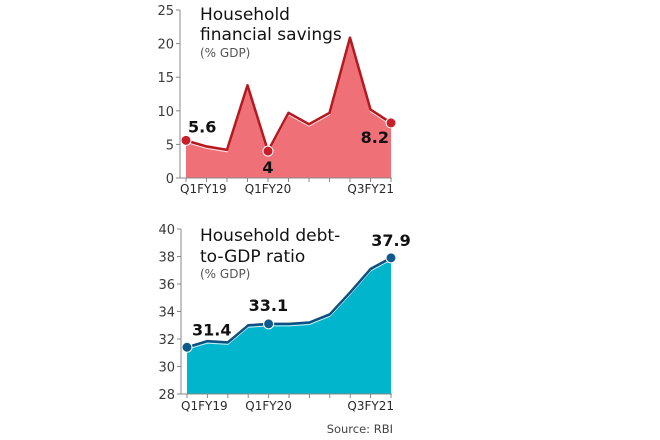 The width and height of the screenshot is (660, 440). Describe the element at coordinates (165, 45) in the screenshot. I see `y-tick-label: 20` at that location.